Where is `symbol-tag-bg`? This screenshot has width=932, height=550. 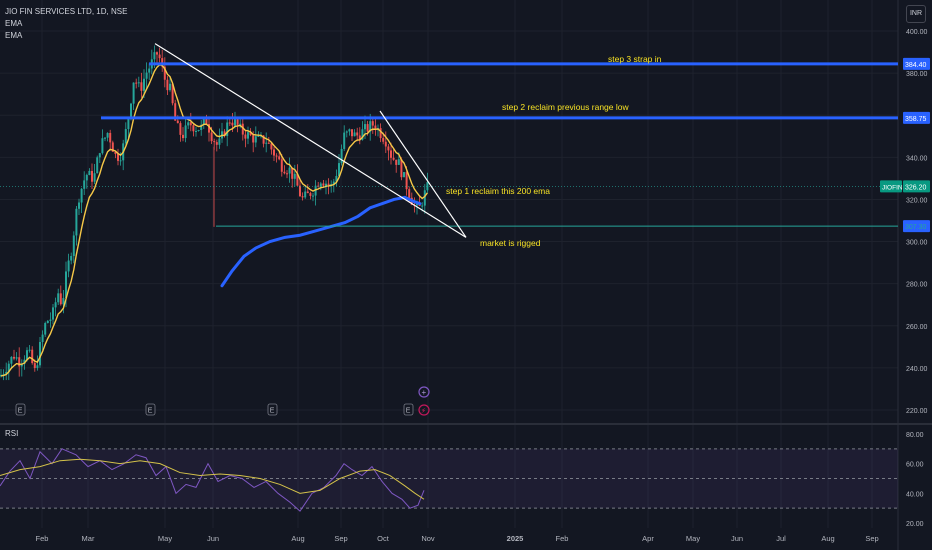 symbol-tag-bg is located at coordinates (891, 186).